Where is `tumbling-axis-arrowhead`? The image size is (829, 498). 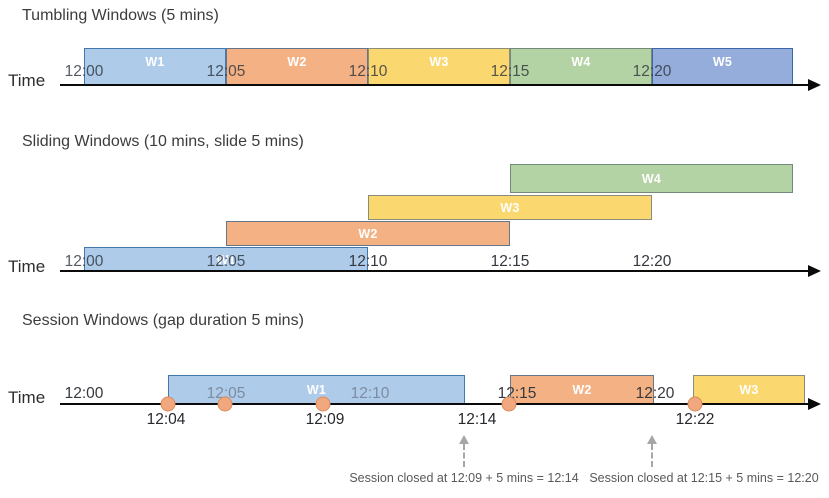 tumbling-axis-arrowhead is located at coordinates (814, 85).